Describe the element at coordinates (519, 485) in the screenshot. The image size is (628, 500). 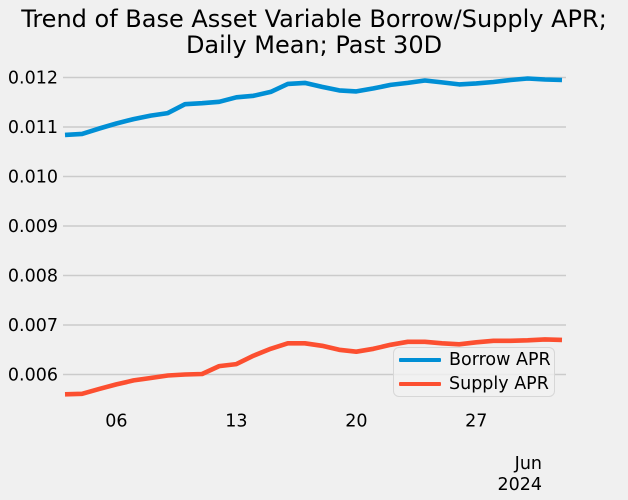
I see `offset-year: 2024` at that location.